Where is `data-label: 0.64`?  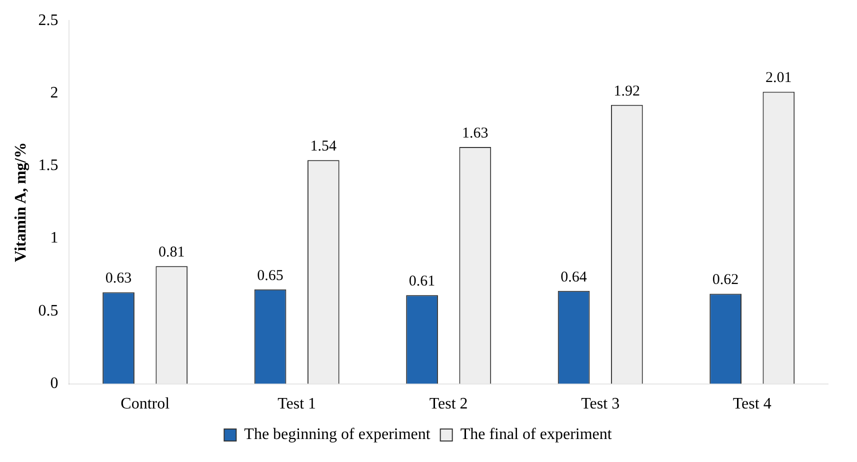
data-label: 0.64 is located at coordinates (574, 277).